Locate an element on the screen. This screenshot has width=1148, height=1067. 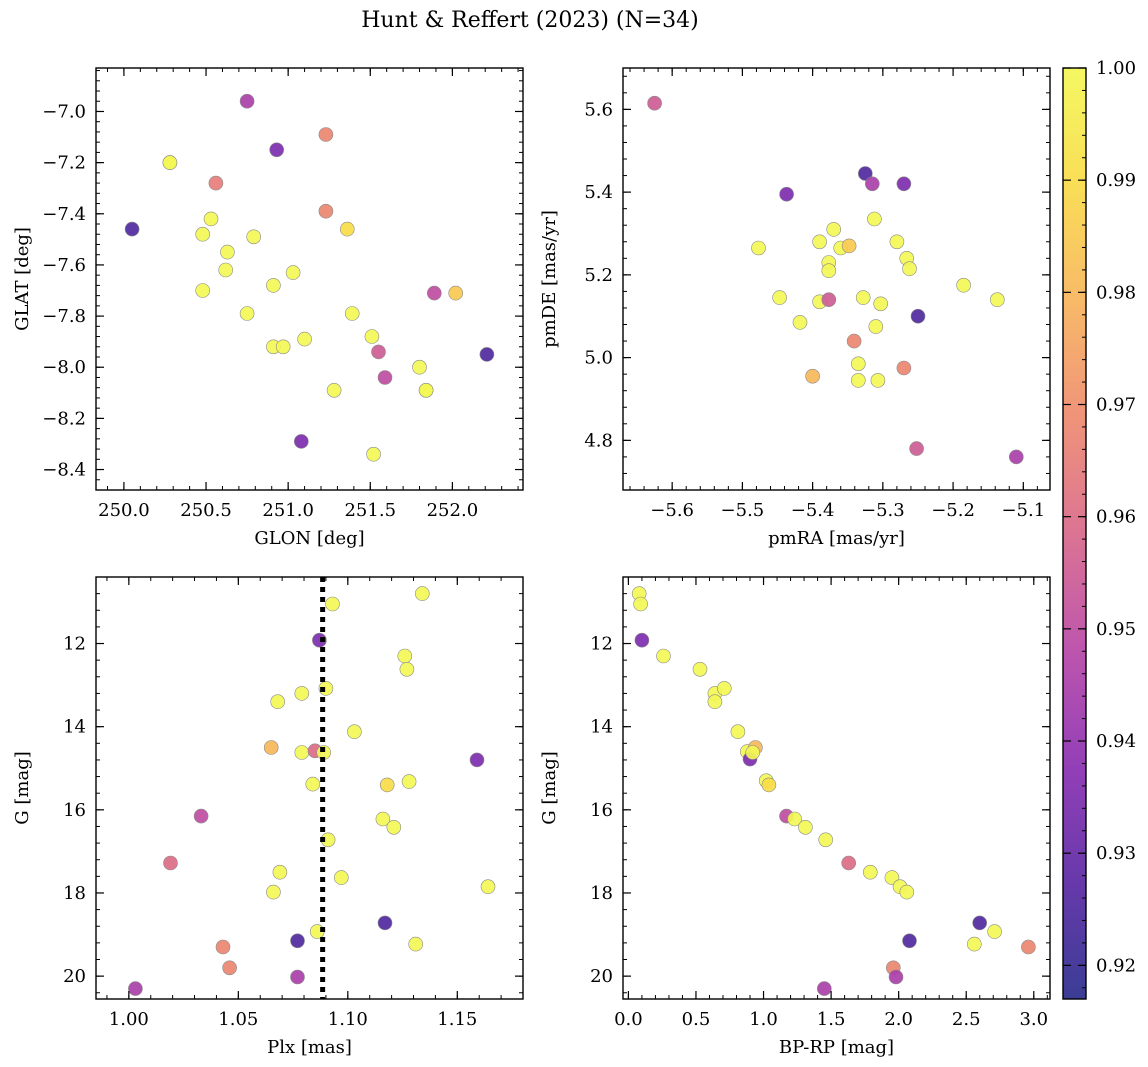
x-axis-label: pmRA [mas/yr] is located at coordinates (836, 538).